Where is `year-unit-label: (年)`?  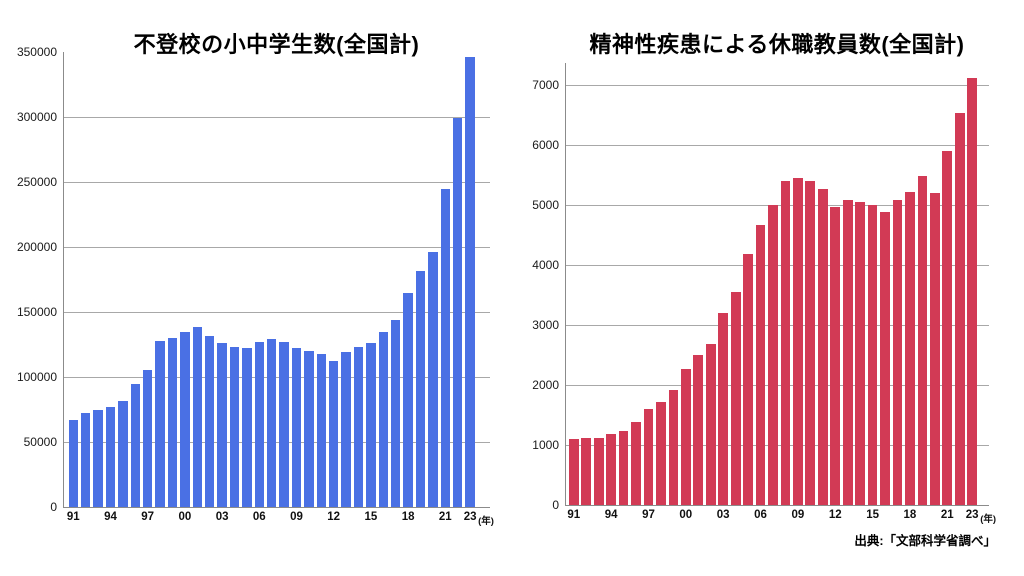
year-unit-label: (年) is located at coordinates (988, 519).